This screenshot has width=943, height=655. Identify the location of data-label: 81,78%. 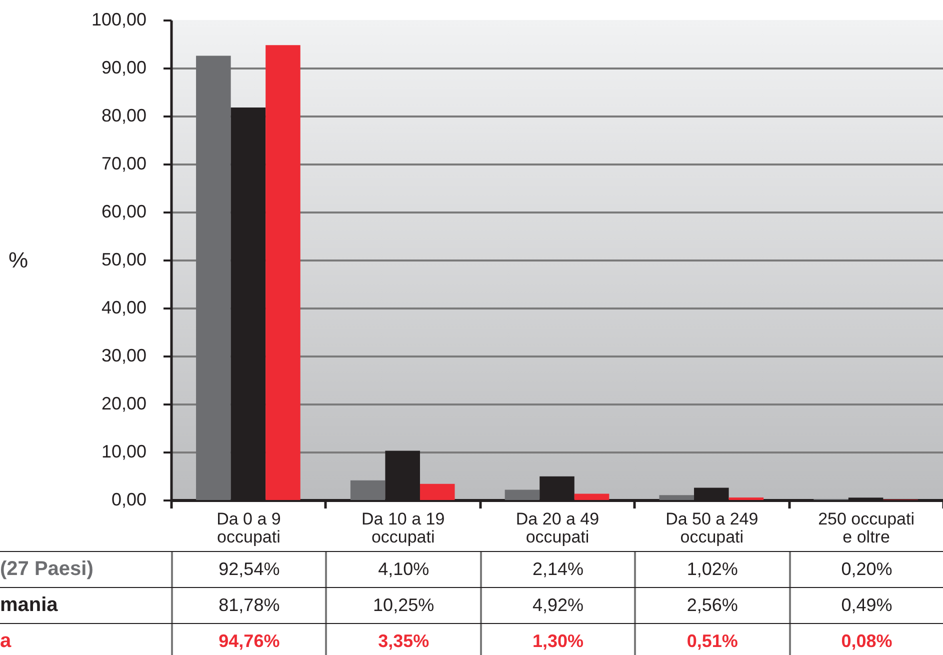
(248, 605).